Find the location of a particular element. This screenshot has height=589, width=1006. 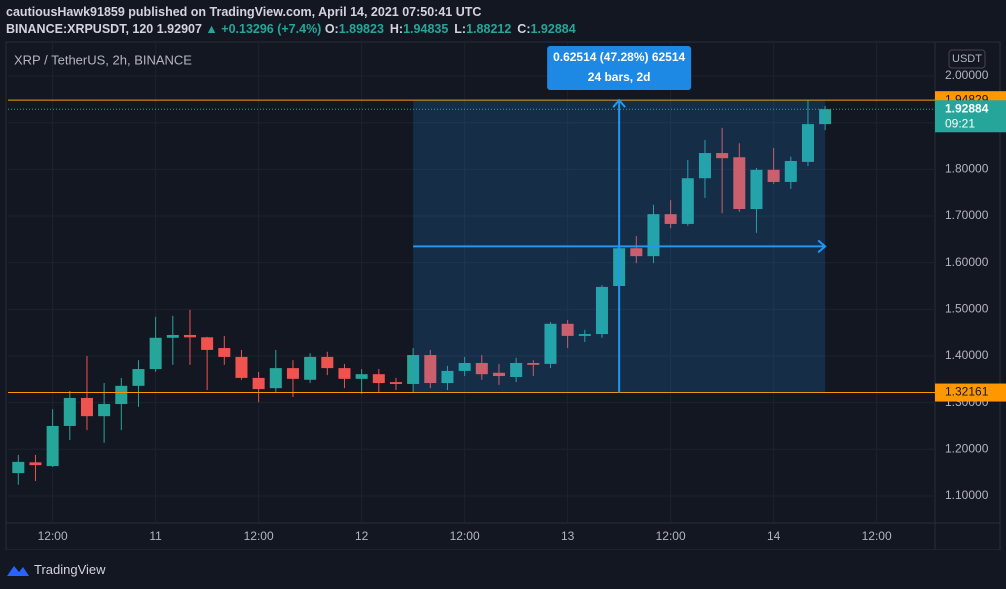

x-tick-label: 14 is located at coordinates (774, 536).